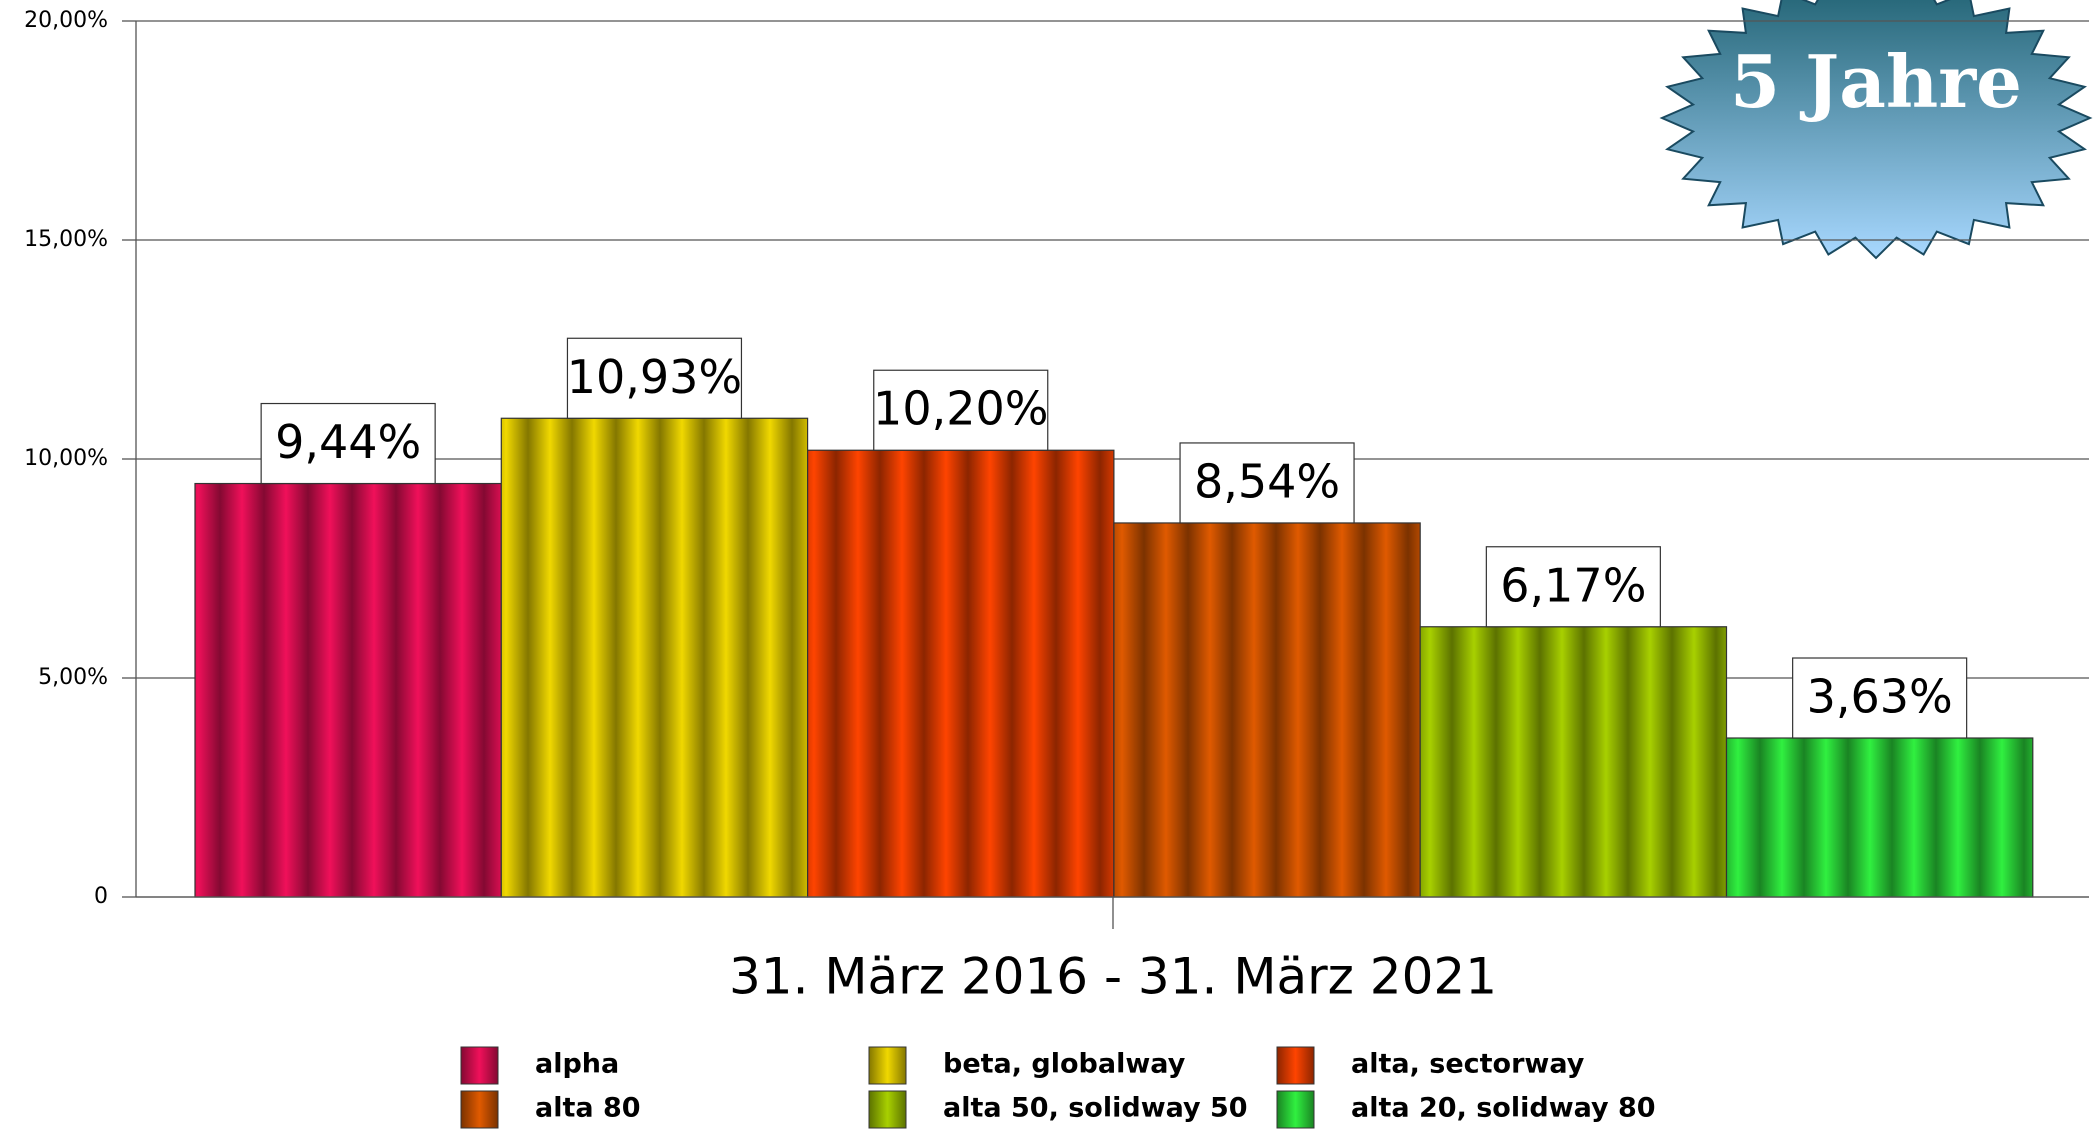 Image resolution: width=2097 pixels, height=1129 pixels. I want to click on y-tick-label: 10,00%, so click(66, 458).